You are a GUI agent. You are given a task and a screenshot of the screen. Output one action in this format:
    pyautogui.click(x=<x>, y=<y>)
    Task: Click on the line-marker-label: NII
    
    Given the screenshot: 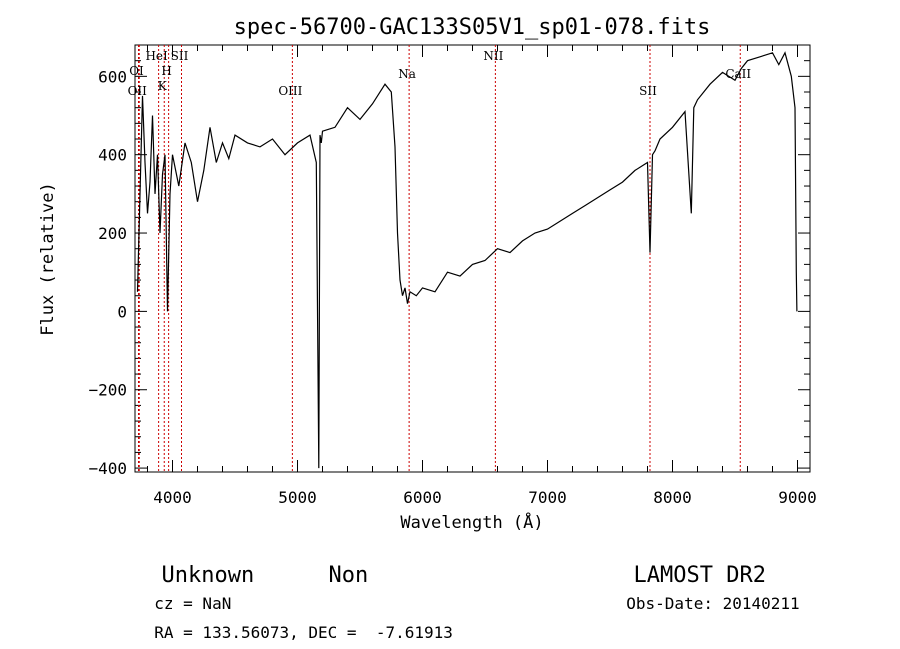 What is the action you would take?
    pyautogui.click(x=493, y=56)
    